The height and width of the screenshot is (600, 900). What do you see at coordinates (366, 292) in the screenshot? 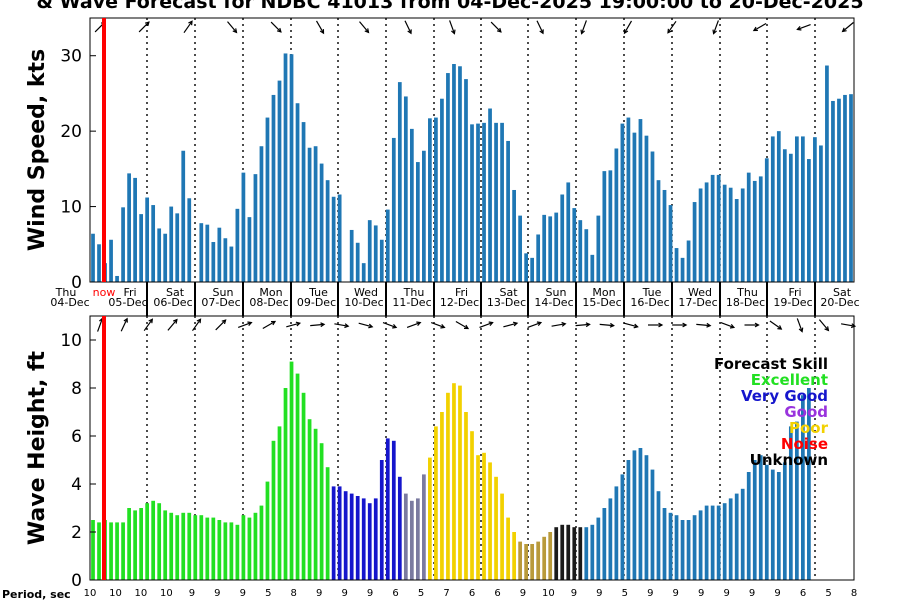
I see `day-name-label: Wed` at bounding box center [366, 292].